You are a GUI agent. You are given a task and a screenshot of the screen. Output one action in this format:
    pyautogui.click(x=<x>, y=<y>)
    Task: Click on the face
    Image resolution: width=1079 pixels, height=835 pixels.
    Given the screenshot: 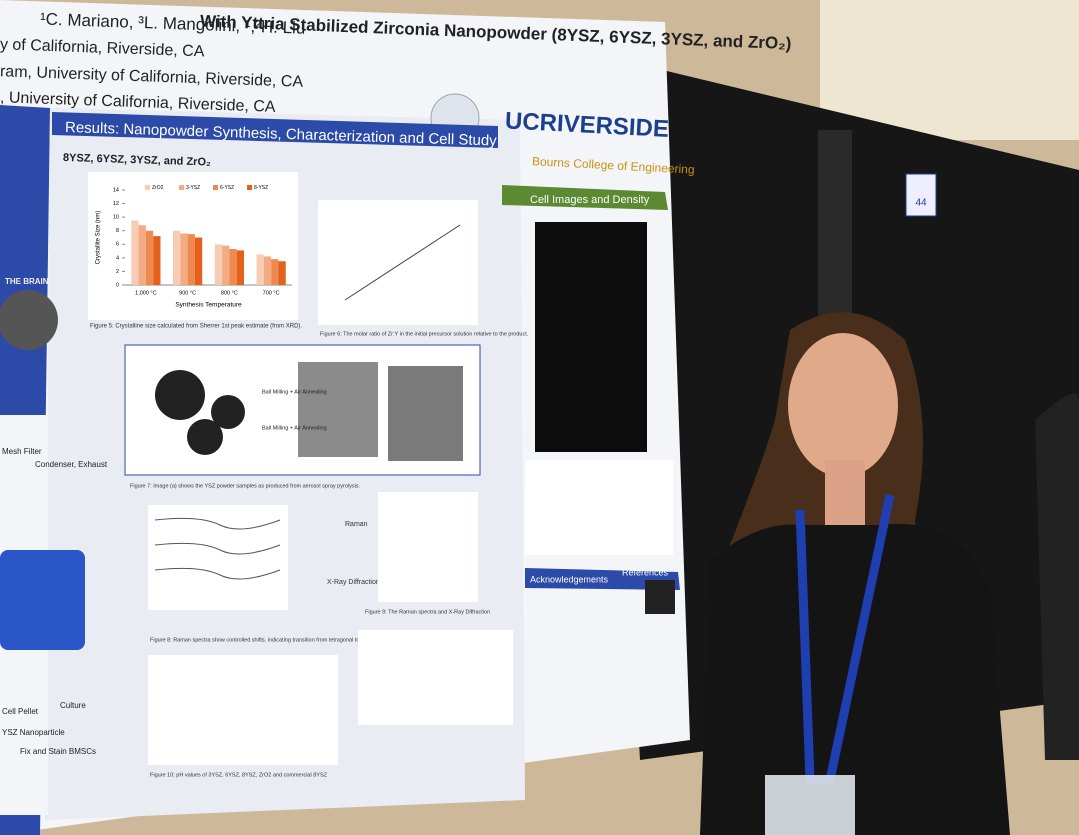 What is the action you would take?
    pyautogui.click(x=843, y=405)
    